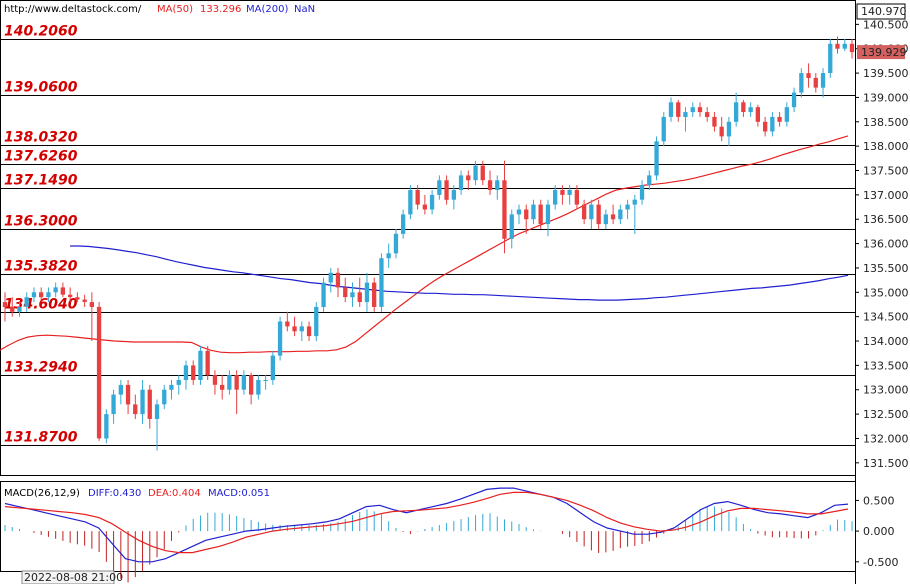 The height and width of the screenshot is (588, 910). Describe the element at coordinates (41, 157) in the screenshot. I see `level-label: 137.6260` at that location.